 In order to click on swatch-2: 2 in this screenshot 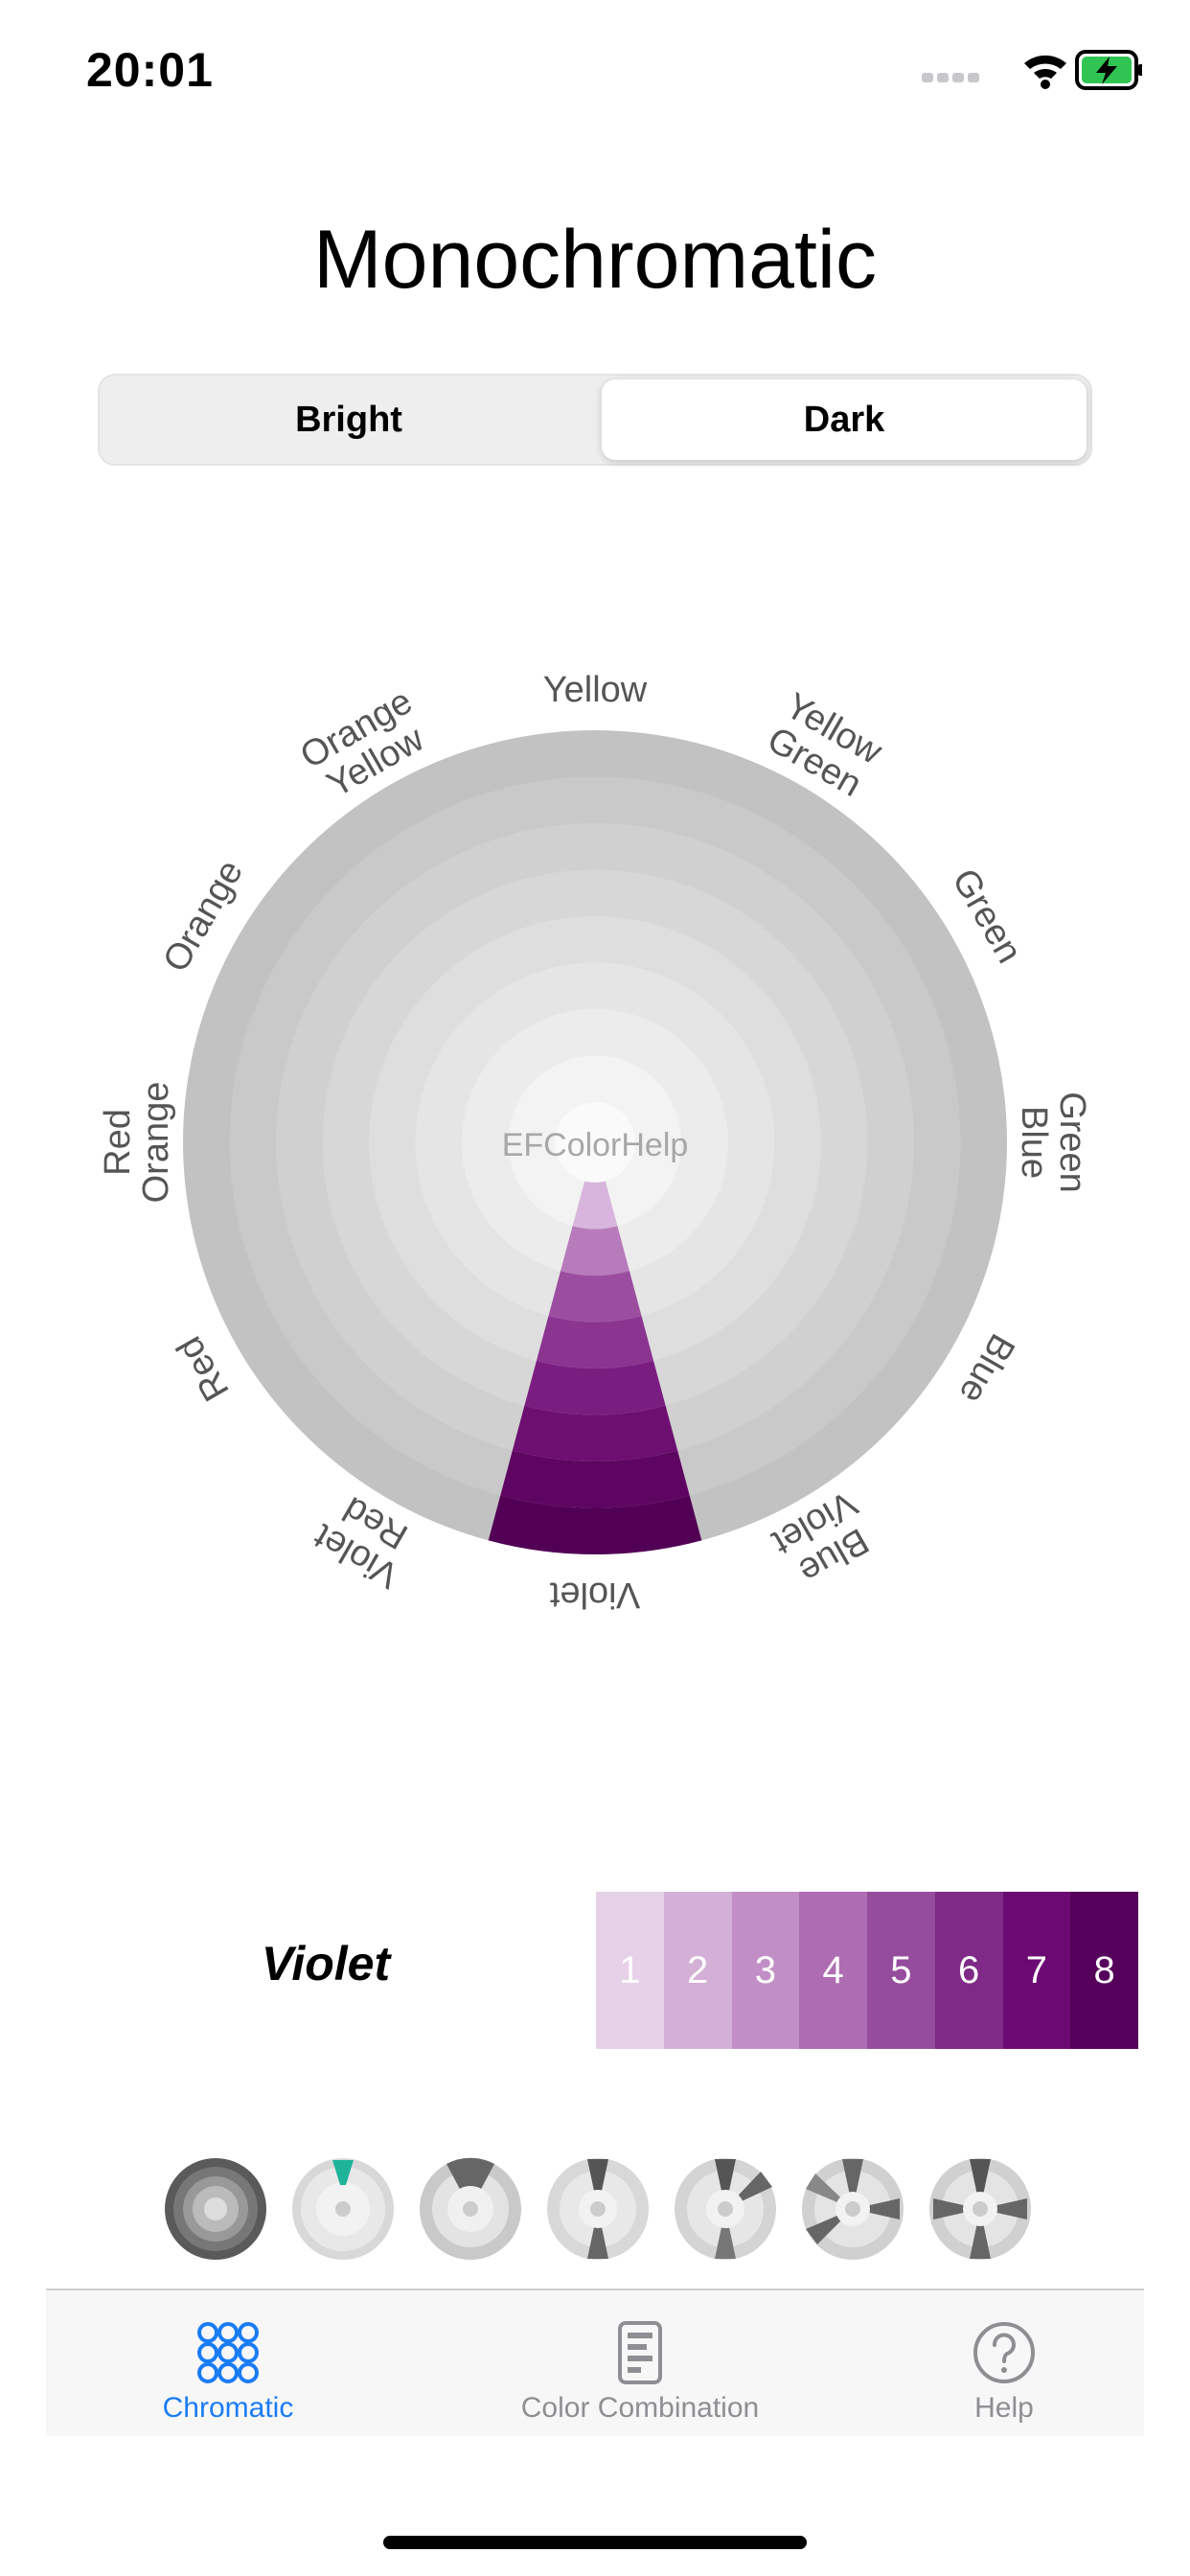, I will do `click(698, 1970)`.